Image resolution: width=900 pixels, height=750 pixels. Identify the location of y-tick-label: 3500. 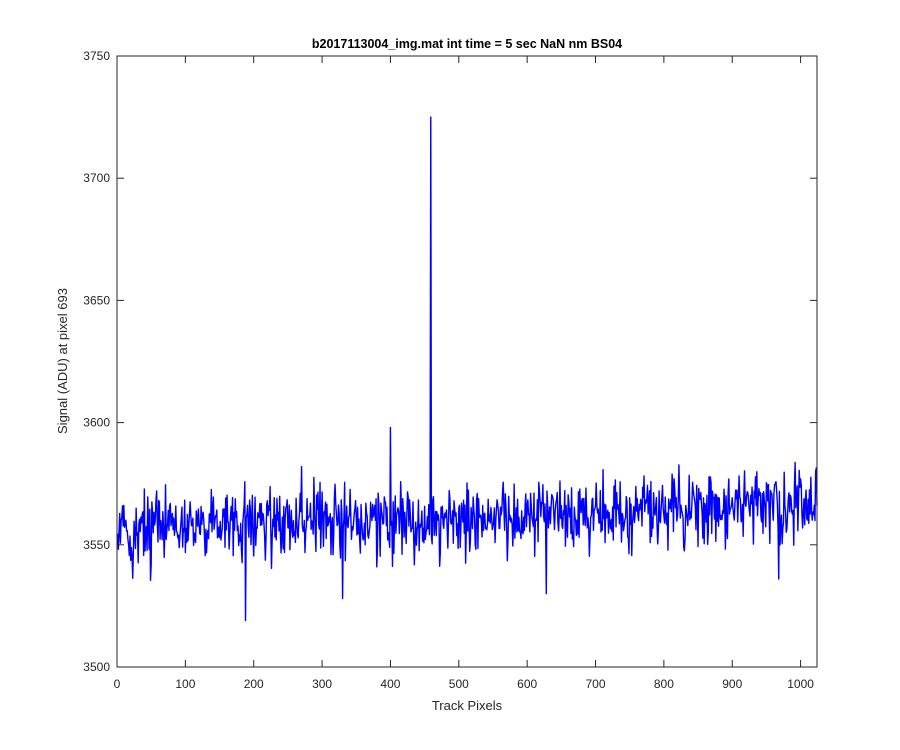
(96, 667).